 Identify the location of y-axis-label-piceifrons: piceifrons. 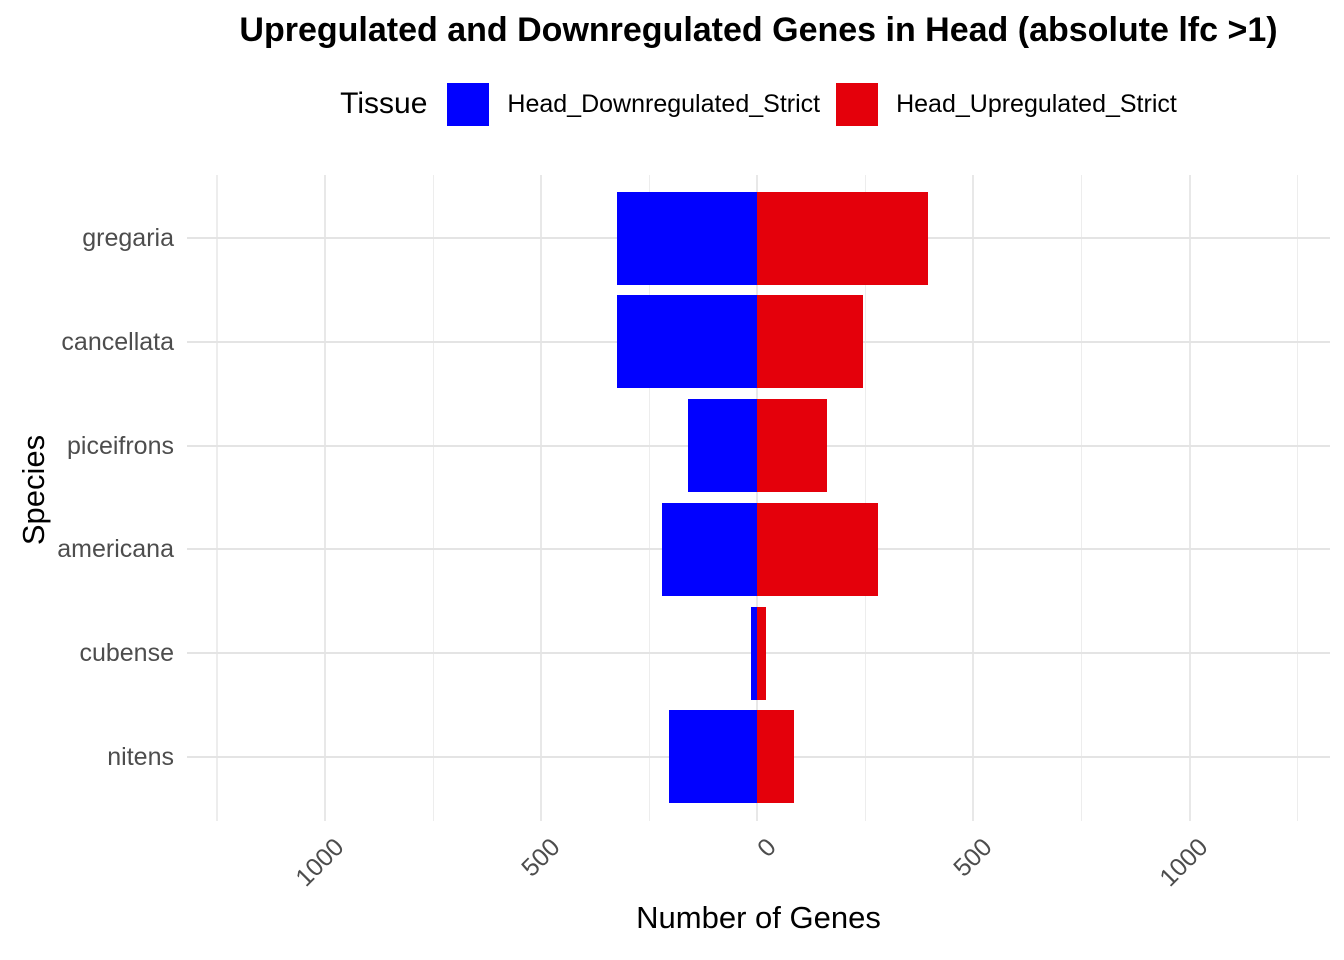
(120, 445).